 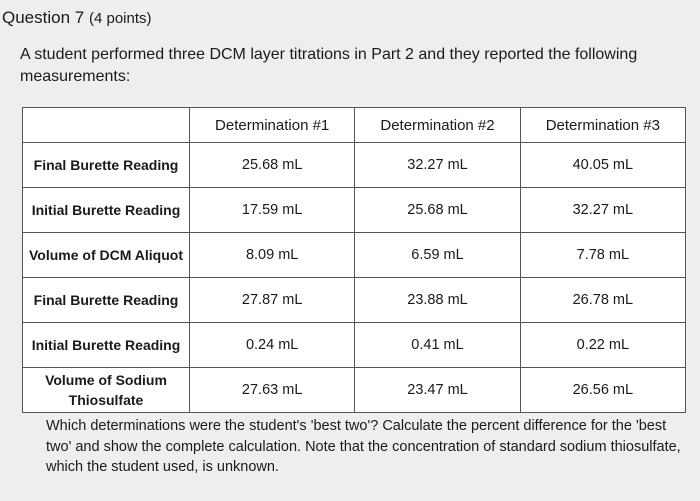 What do you see at coordinates (437, 300) in the screenshot?
I see `cell-value: 23.88 mL` at bounding box center [437, 300].